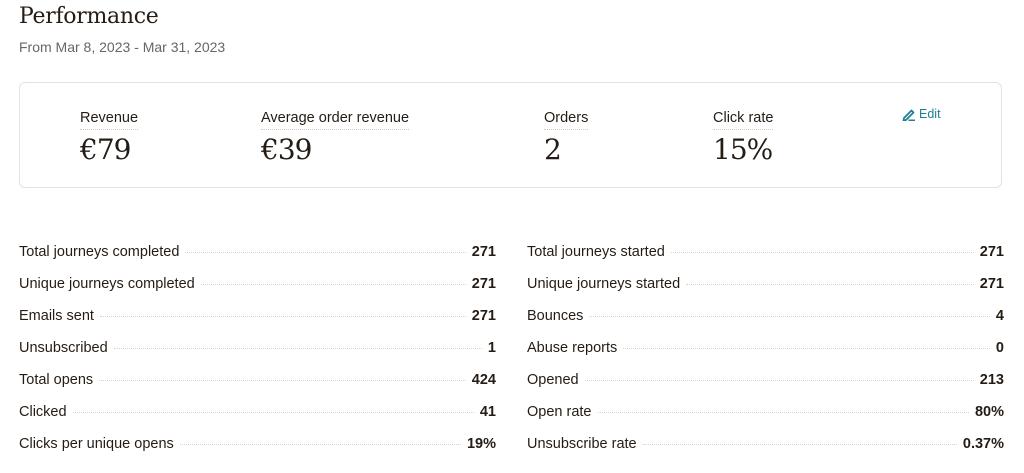 This screenshot has width=1024, height=473. What do you see at coordinates (56, 316) in the screenshot?
I see `stat-label: Emails sent` at bounding box center [56, 316].